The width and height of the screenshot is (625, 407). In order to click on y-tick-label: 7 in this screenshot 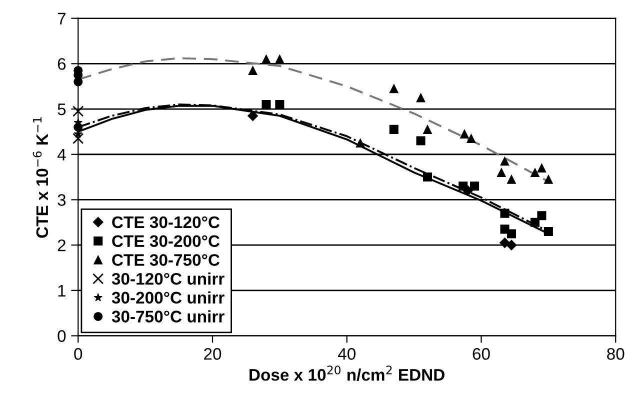, I will do `click(62, 18)`.